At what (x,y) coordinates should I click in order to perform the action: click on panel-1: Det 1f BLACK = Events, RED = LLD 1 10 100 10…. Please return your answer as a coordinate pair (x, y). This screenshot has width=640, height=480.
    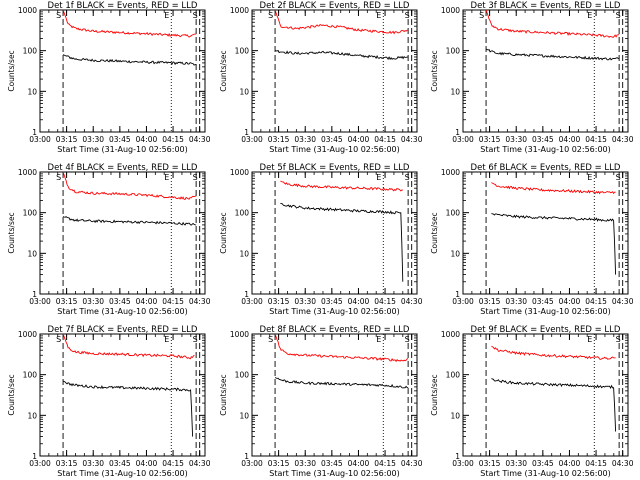
    Looking at the image, I should click on (109, 77).